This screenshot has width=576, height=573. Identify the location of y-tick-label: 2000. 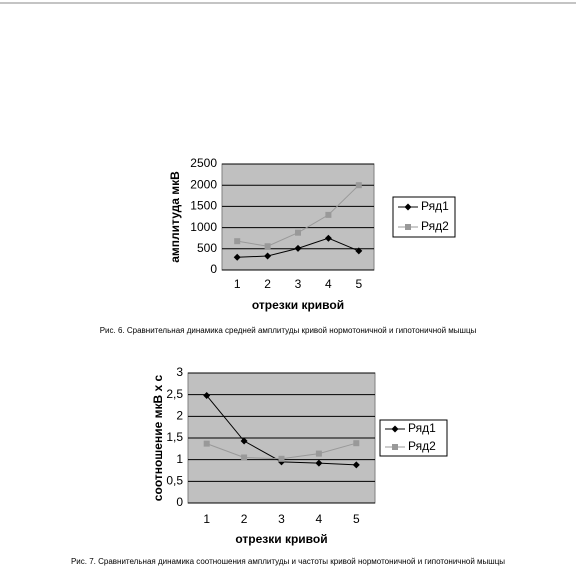
(203, 184).